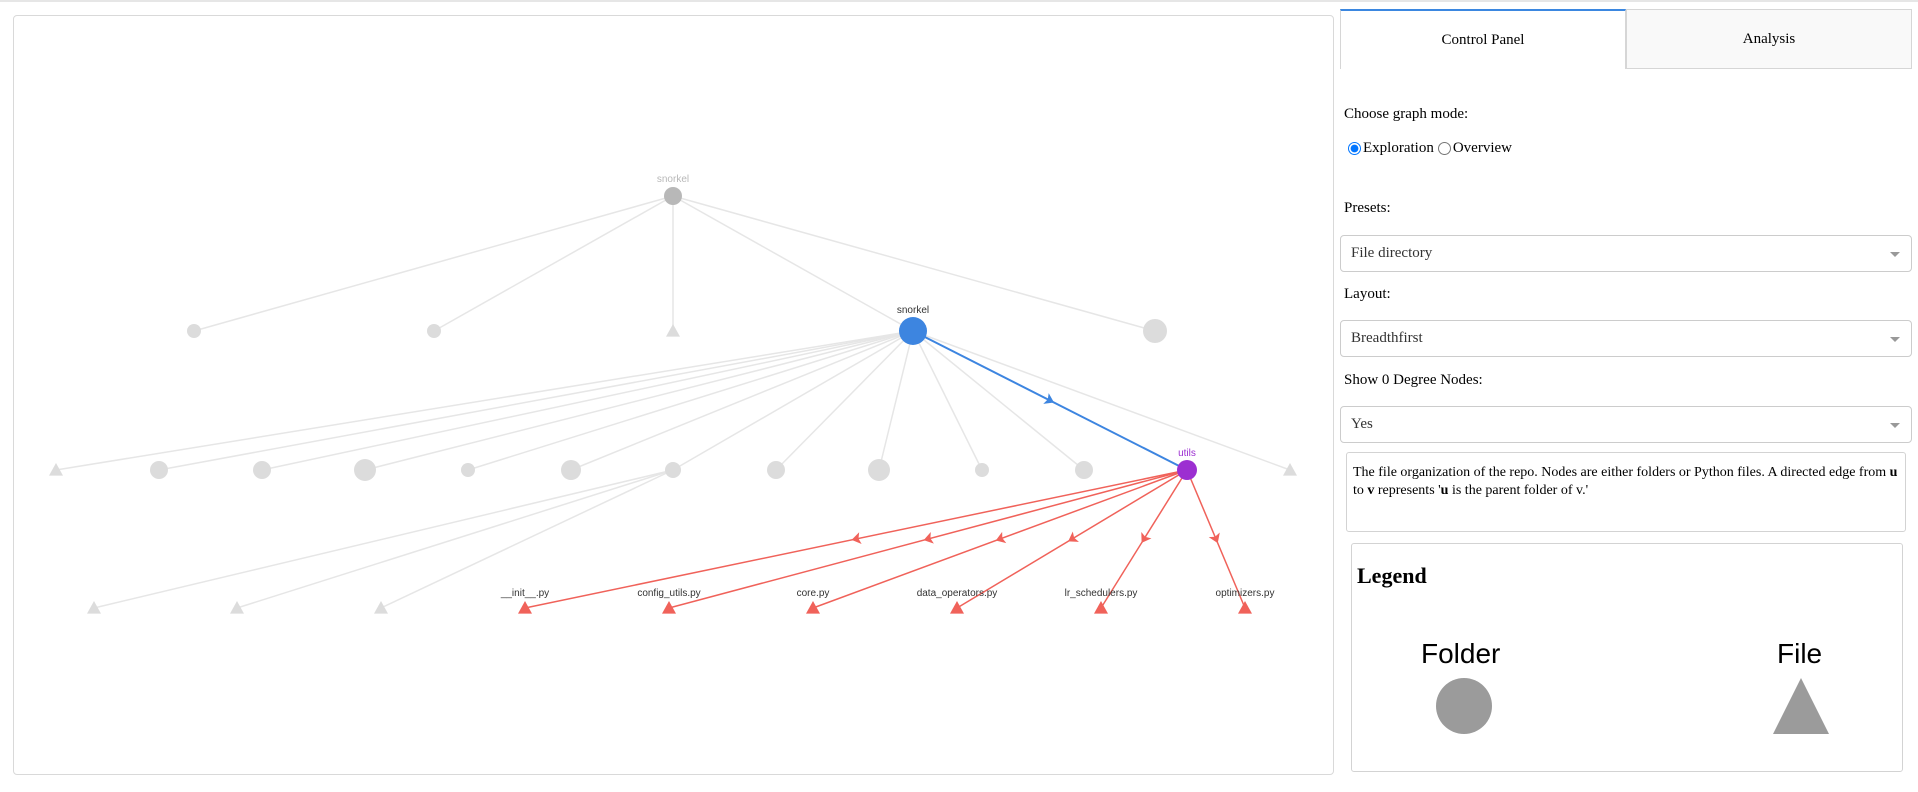 This screenshot has height=792, width=1918. I want to click on graph-mode-radio-group: Exploration Overview, so click(1432, 148).